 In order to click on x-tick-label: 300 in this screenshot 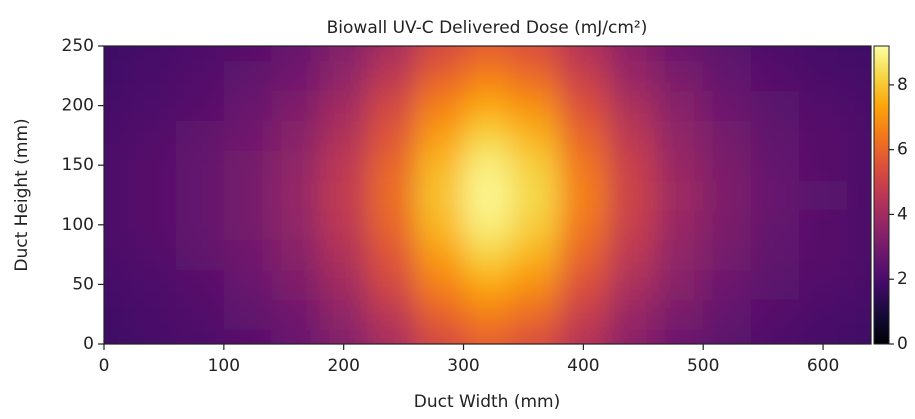, I will do `click(463, 366)`.